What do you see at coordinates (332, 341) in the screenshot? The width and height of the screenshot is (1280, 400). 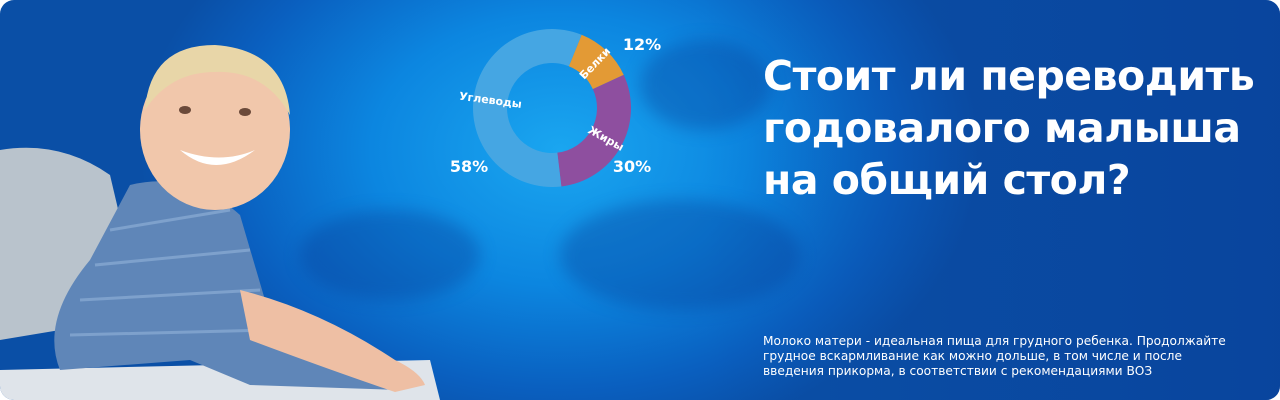 I see `baby-hand` at bounding box center [332, 341].